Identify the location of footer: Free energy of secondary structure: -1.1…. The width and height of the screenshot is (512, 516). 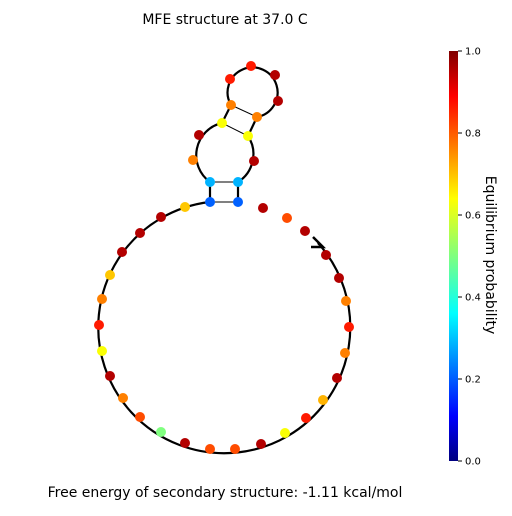
(225, 493).